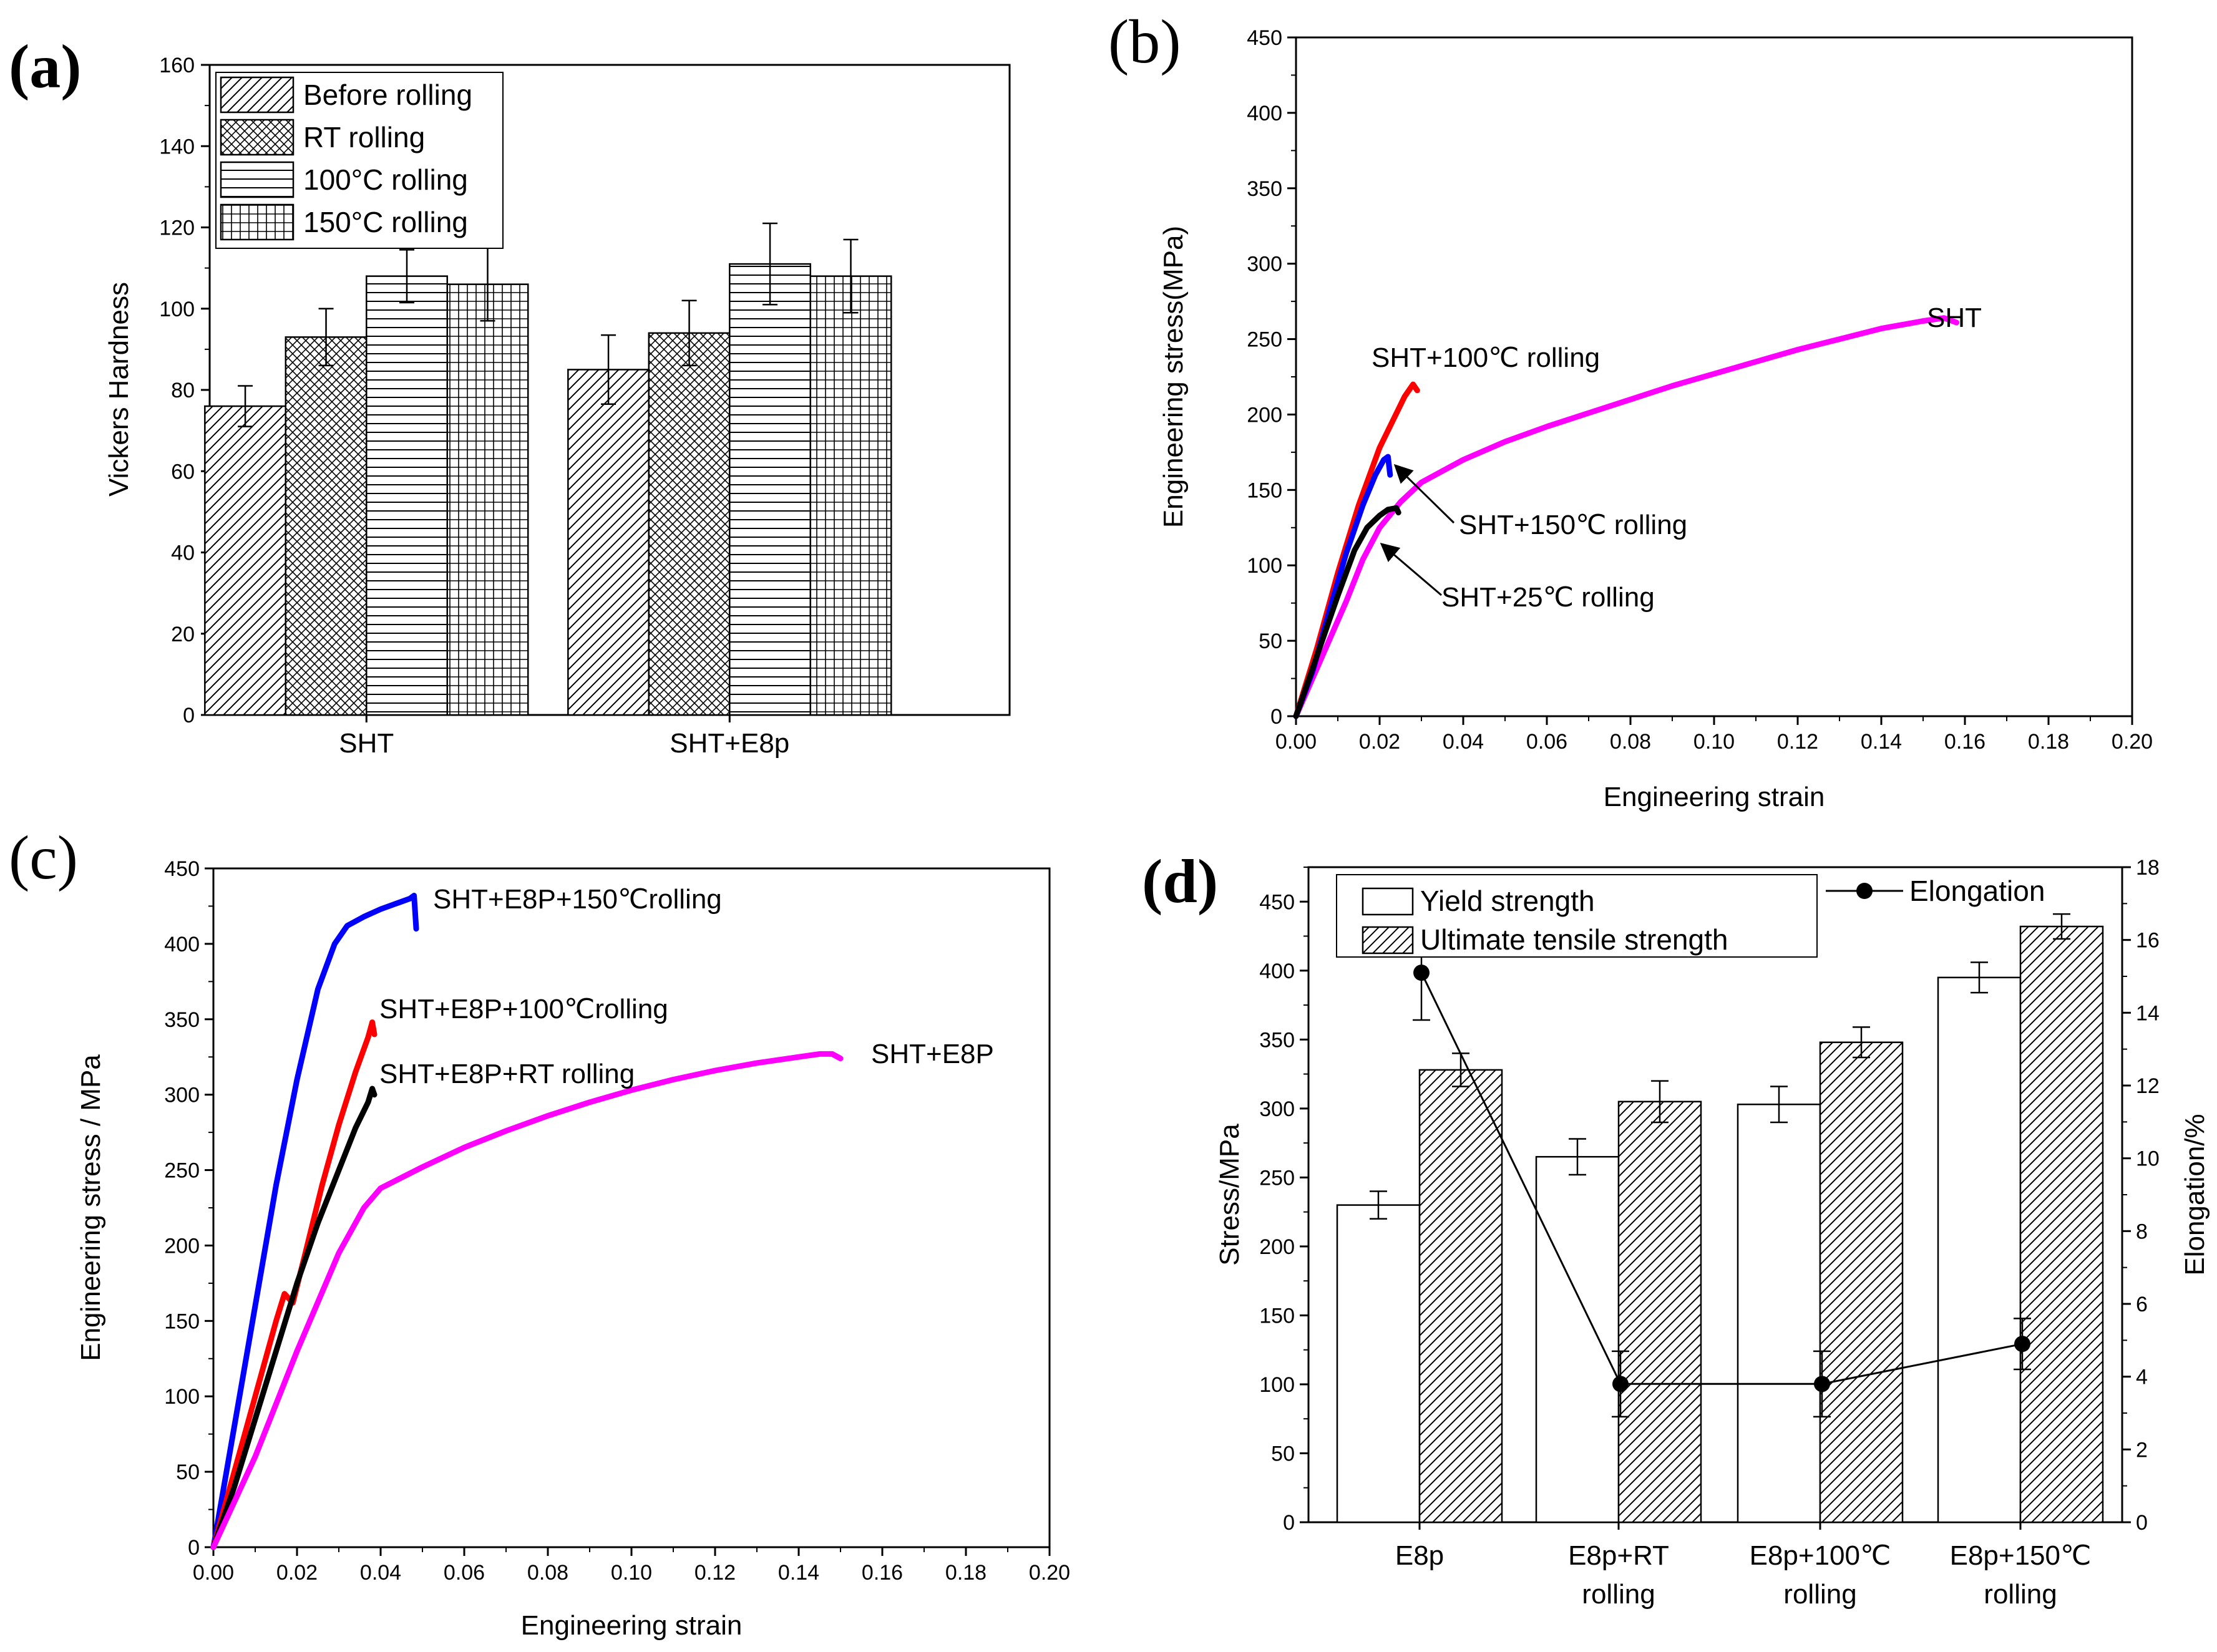 The width and height of the screenshot is (2217, 1652). What do you see at coordinates (1264, 566) in the screenshot?
I see `panel-b-ytick-label: 100` at bounding box center [1264, 566].